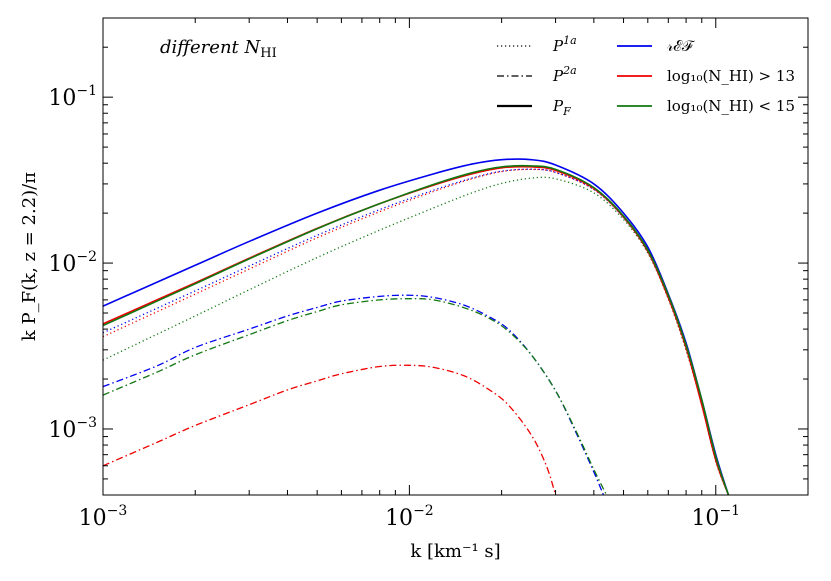  I want to click on x-tick-label: 10⁻², so click(409, 517).